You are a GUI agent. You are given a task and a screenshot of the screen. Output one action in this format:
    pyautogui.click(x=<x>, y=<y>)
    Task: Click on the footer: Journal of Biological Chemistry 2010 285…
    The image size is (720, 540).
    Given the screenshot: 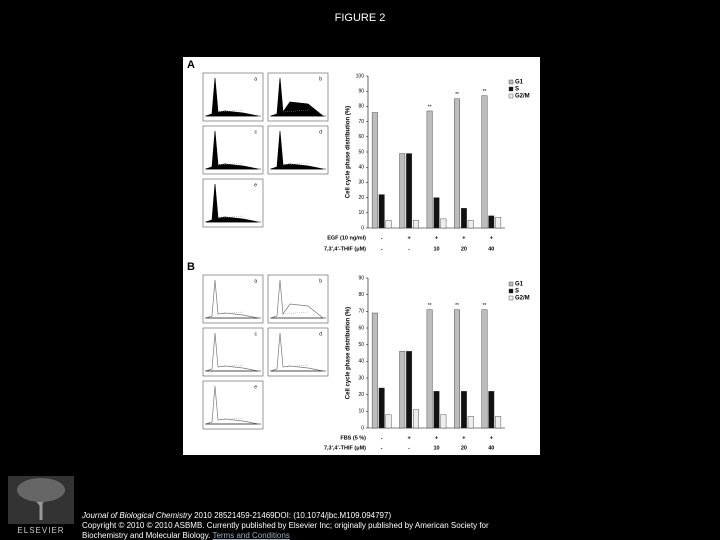 What is the action you would take?
    pyautogui.click(x=292, y=525)
    